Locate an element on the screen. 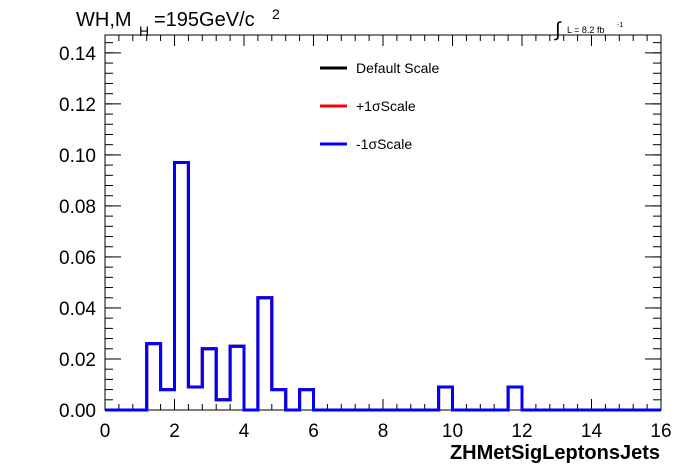 The image size is (696, 472). title-value: =195GeV/c is located at coordinates (204, 20).